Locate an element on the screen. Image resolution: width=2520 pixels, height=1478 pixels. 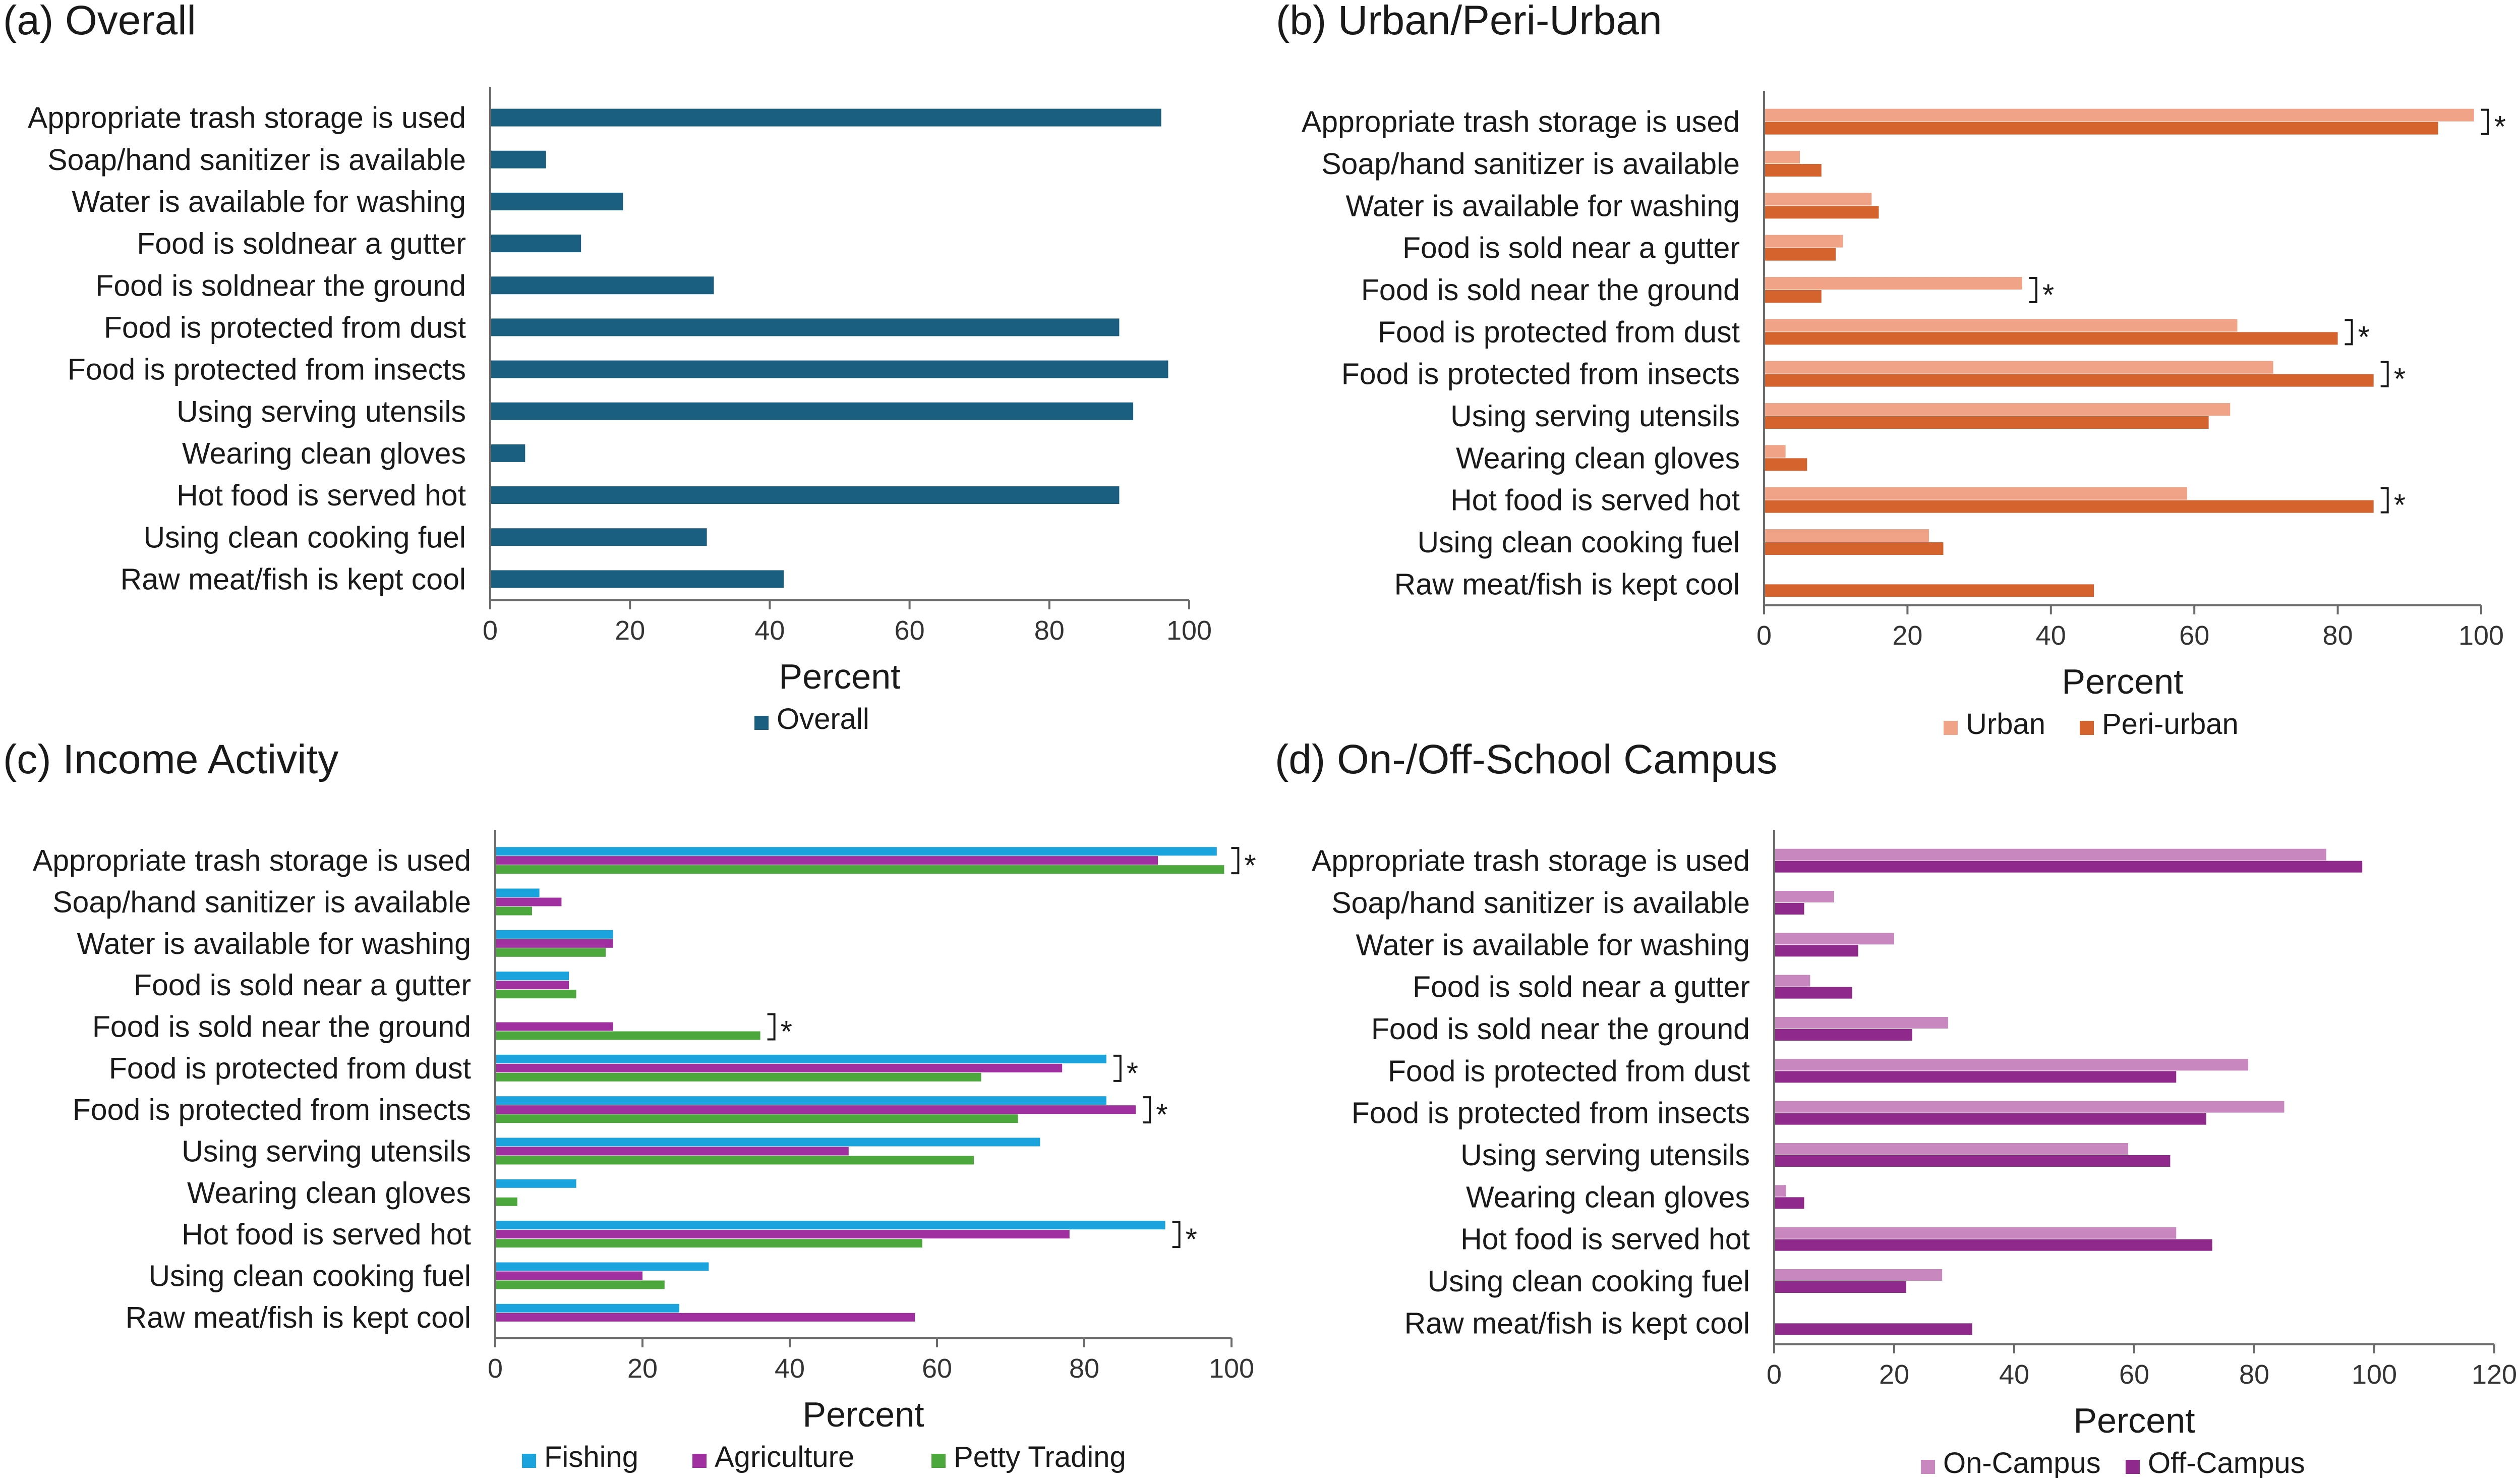
x-tick-label: 40 is located at coordinates (2051, 635).